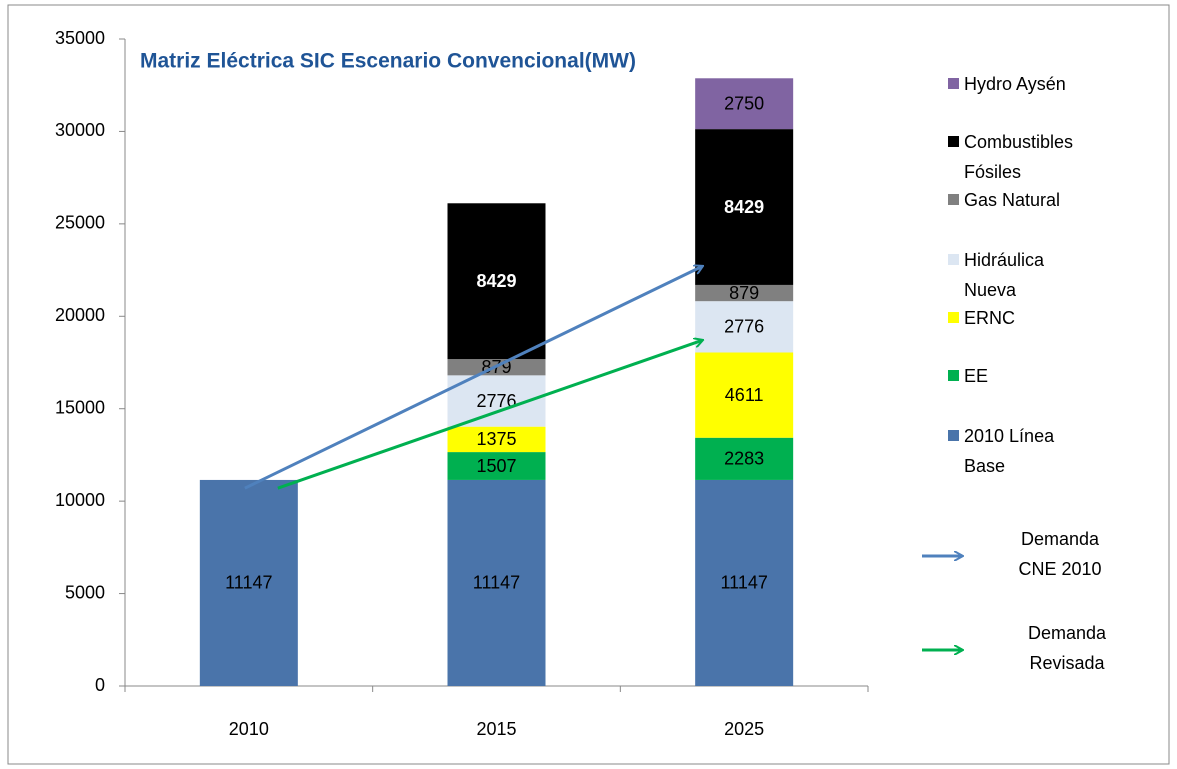 This screenshot has height=769, width=1177. I want to click on data-label: 4611, so click(744, 395).